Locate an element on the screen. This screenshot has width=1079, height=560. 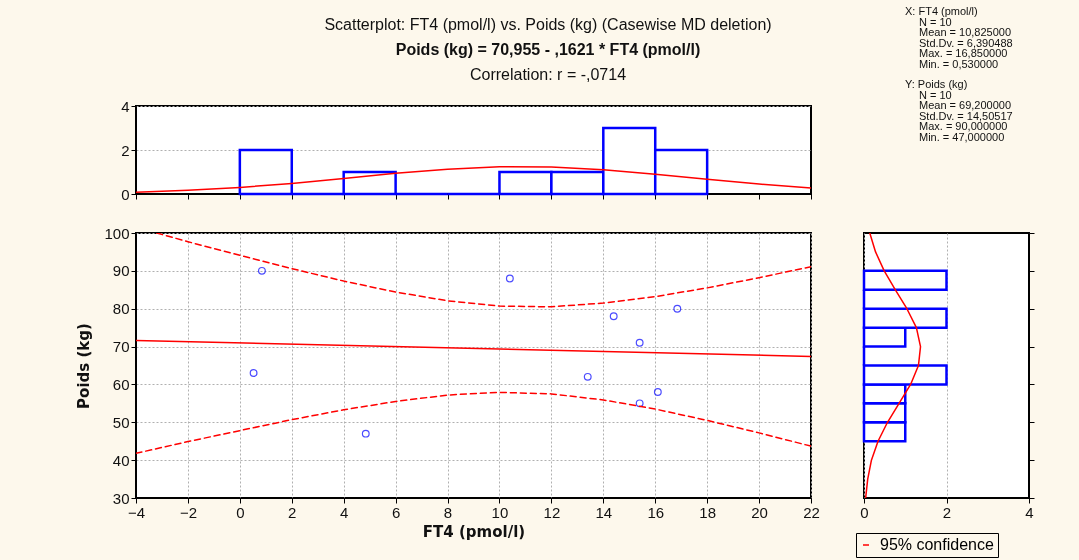
y-tick-label: 40 is located at coordinates (121, 460).